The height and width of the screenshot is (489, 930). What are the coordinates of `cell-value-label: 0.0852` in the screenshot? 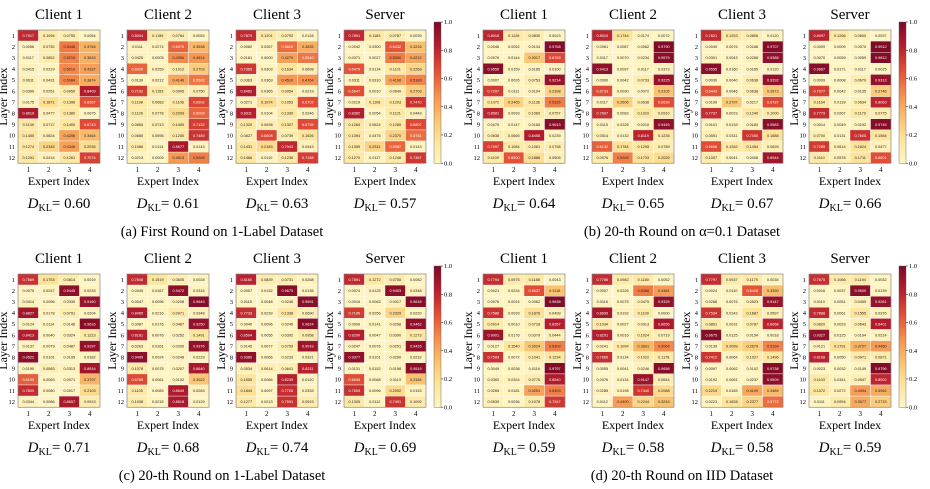 It's located at (49, 58).